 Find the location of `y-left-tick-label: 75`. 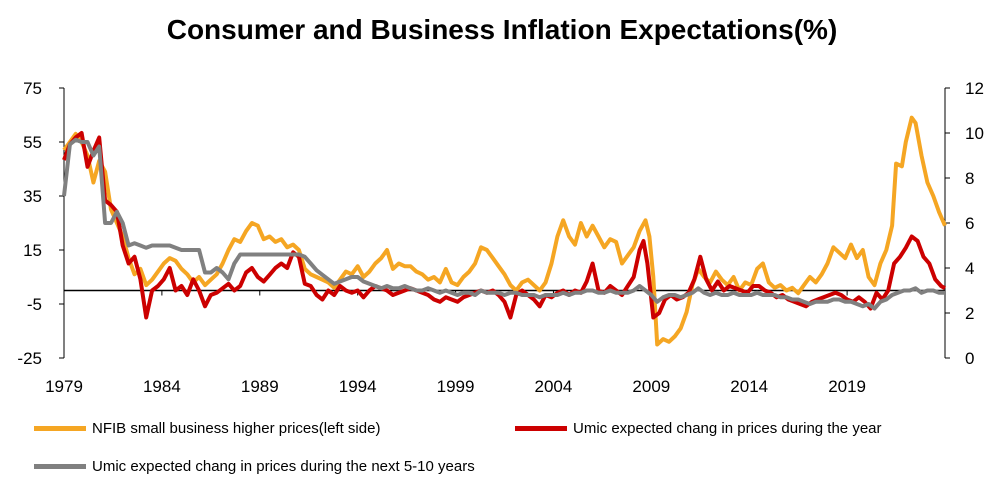

y-left-tick-label: 75 is located at coordinates (32, 88).